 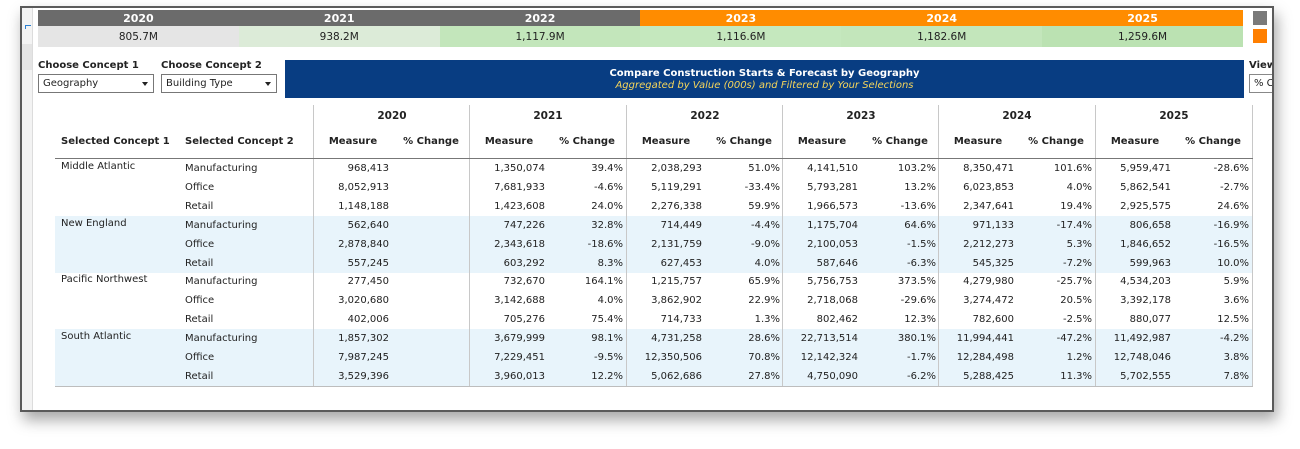 What do you see at coordinates (519, 187) in the screenshot?
I see `measure-cell: 7,681,933` at bounding box center [519, 187].